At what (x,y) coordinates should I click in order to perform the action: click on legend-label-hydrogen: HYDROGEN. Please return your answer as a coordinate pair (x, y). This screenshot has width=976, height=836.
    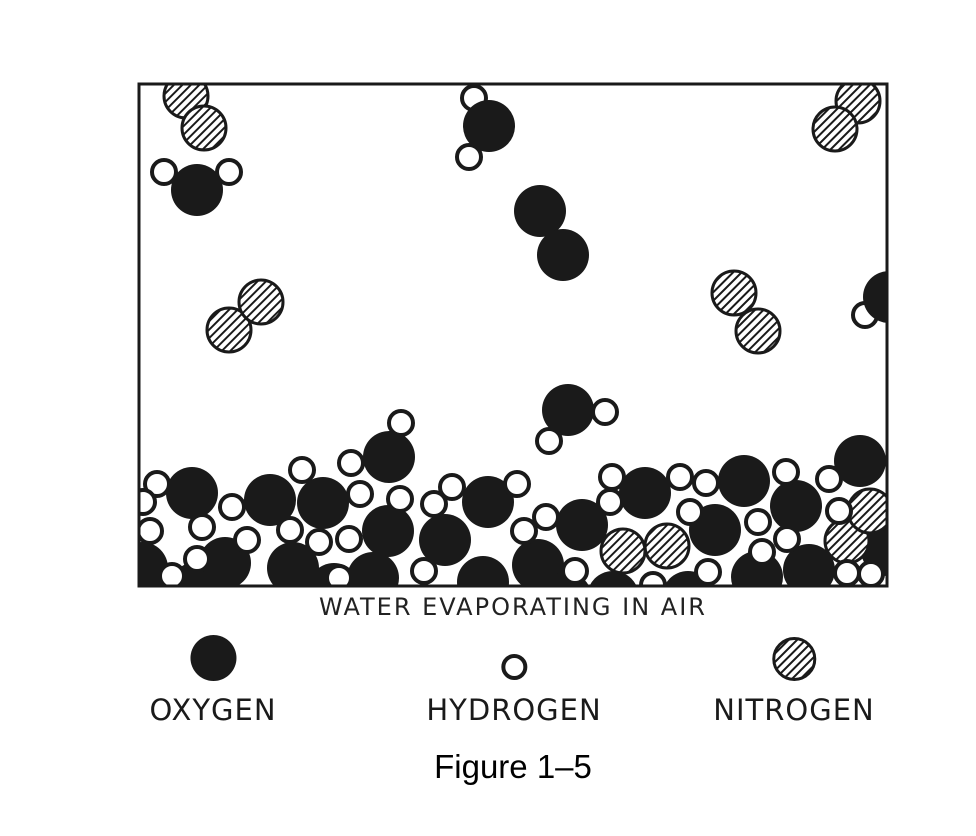
    Looking at the image, I should click on (514, 710).